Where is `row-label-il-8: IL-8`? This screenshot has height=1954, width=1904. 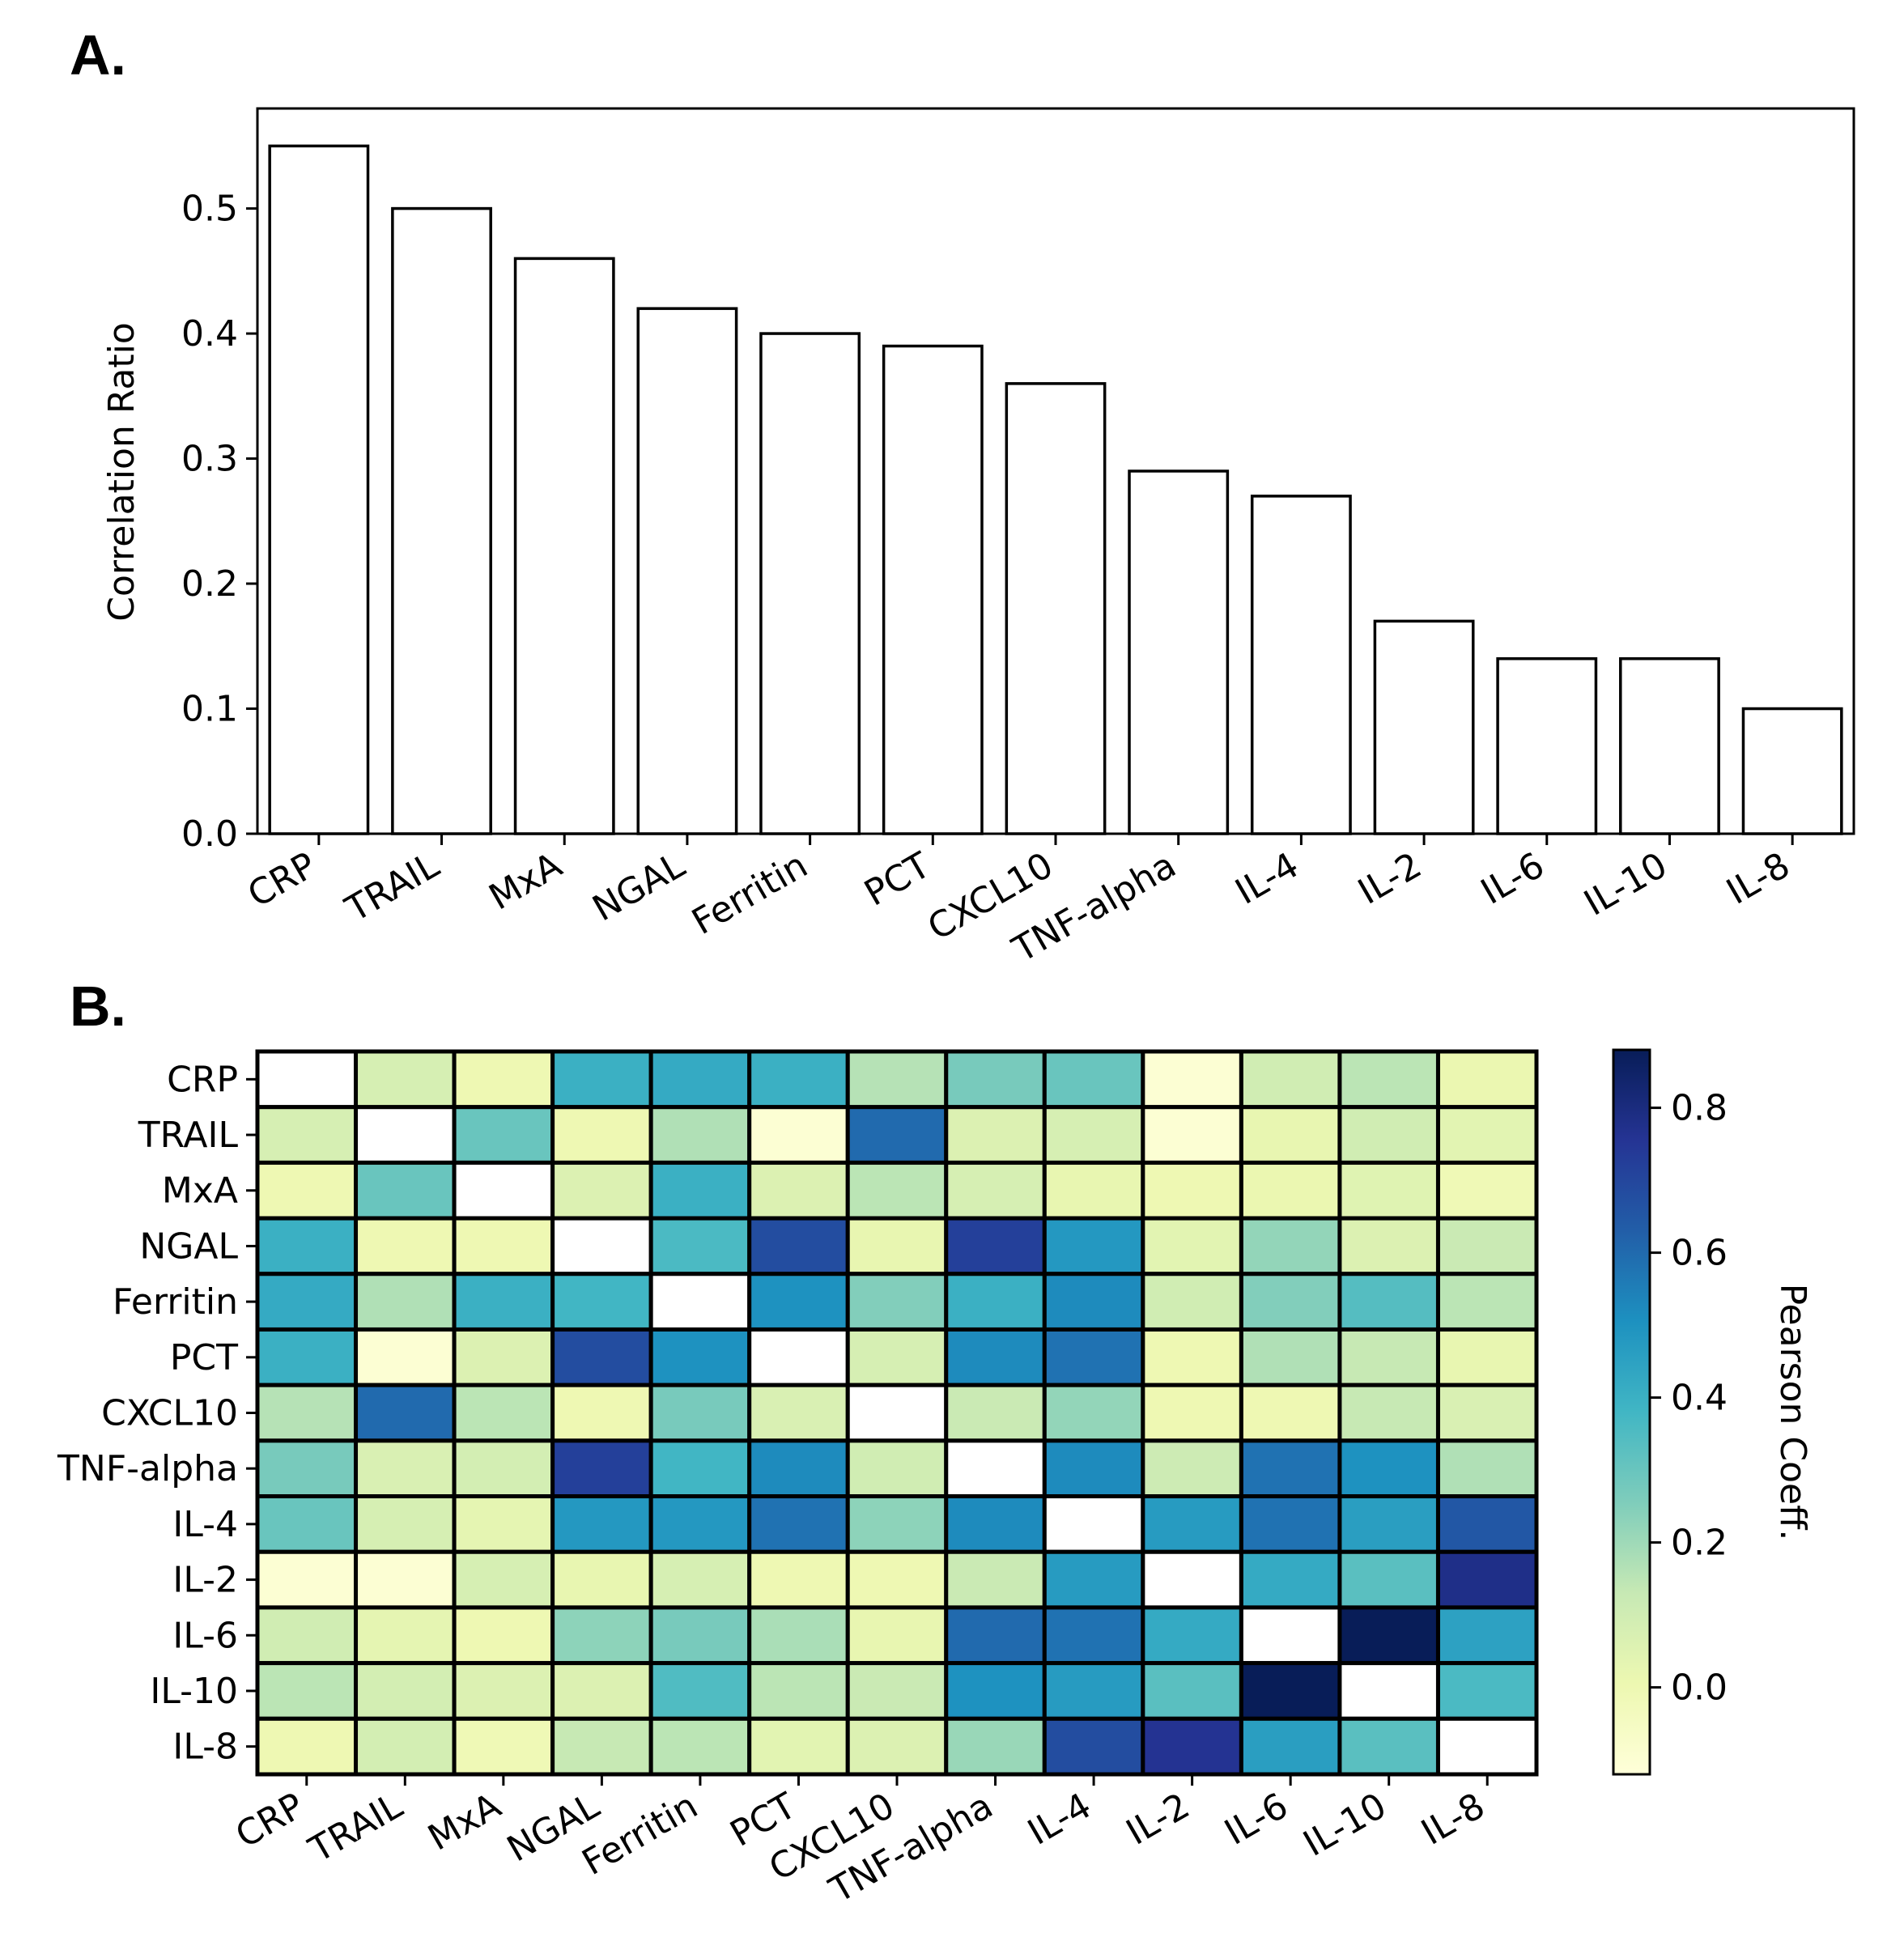 row-label-il-8: IL-8 is located at coordinates (205, 1747).